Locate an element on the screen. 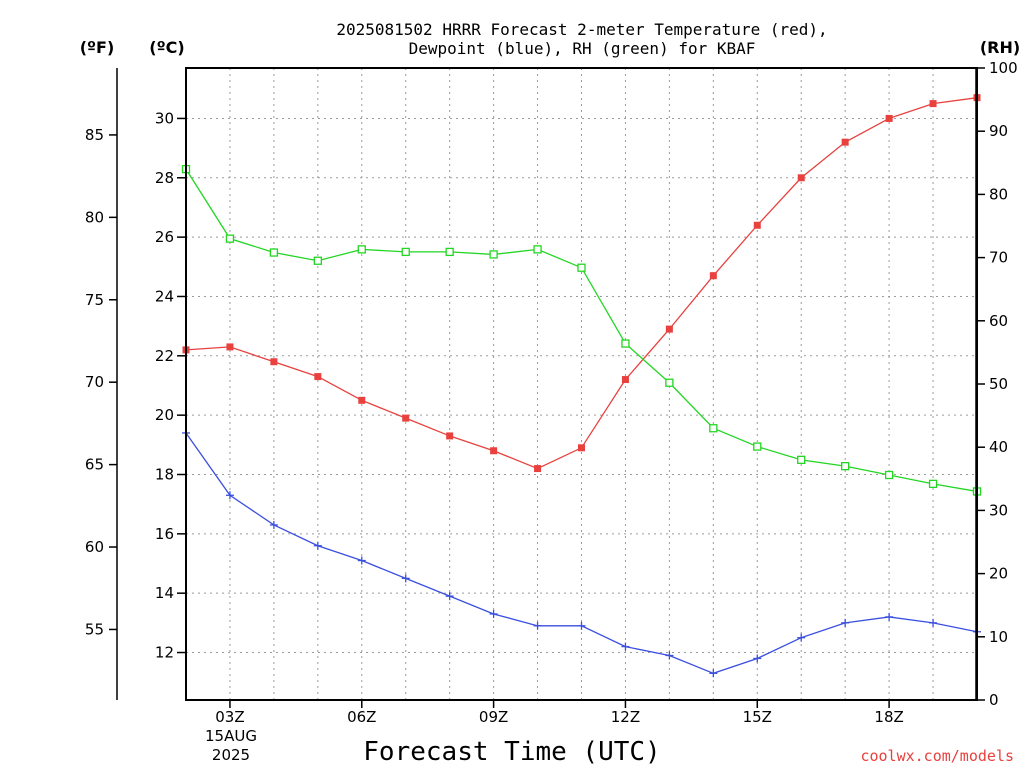 This screenshot has width=1024, height=768. fahrenheit-tick-label: 85 is located at coordinates (94, 135).